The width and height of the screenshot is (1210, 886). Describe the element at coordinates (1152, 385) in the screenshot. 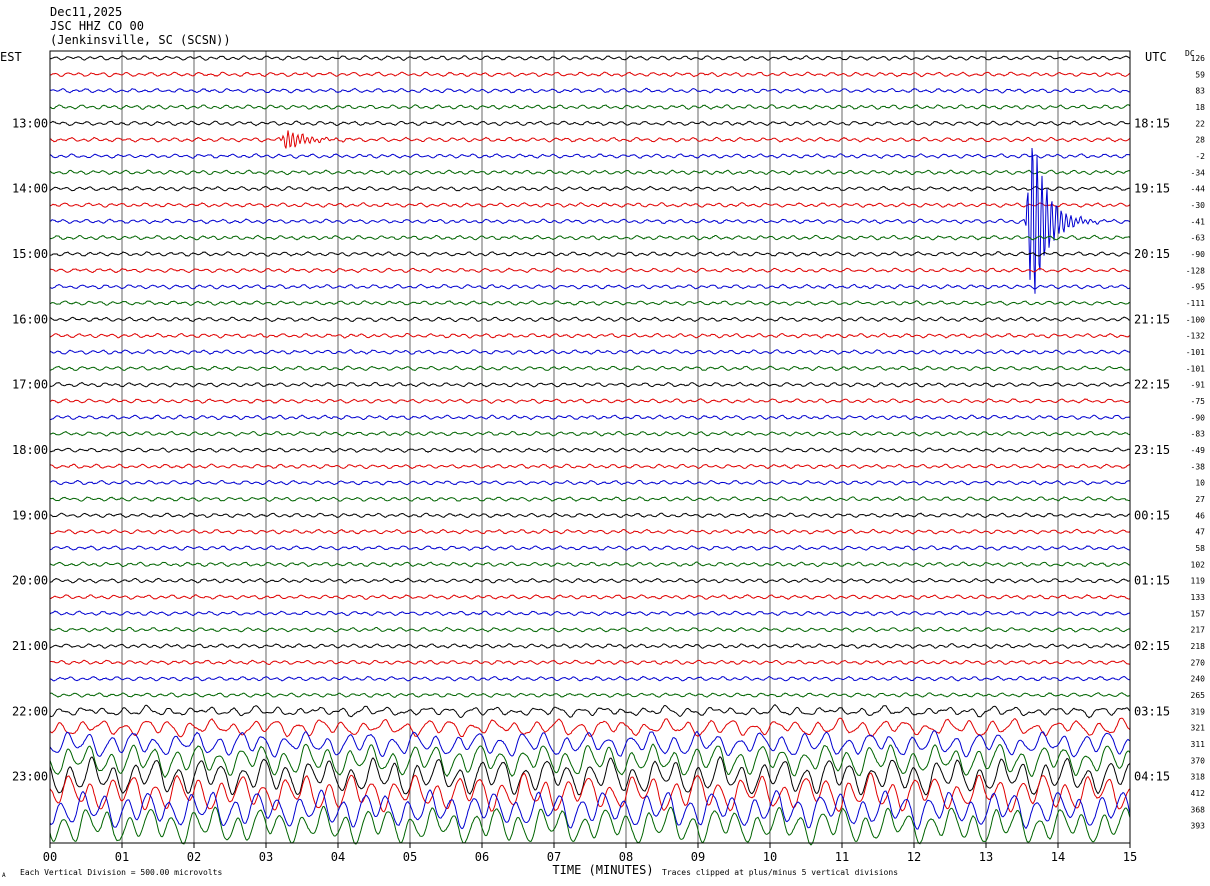

I see `utc-hour-label: 22:15` at that location.